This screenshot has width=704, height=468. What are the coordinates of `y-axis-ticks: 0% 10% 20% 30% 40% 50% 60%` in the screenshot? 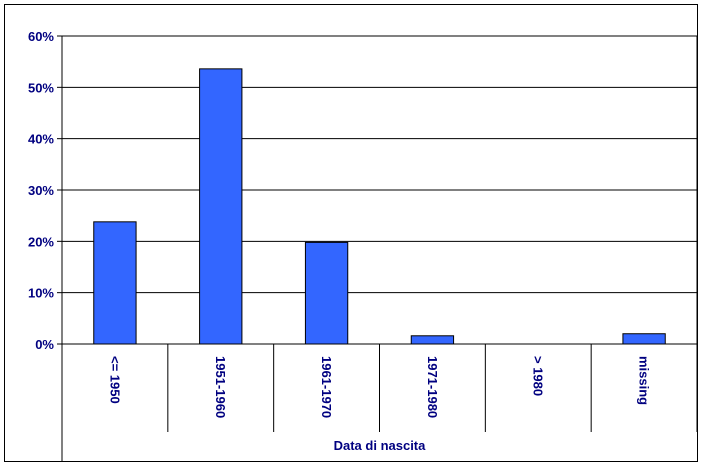 It's located at (45, 190).